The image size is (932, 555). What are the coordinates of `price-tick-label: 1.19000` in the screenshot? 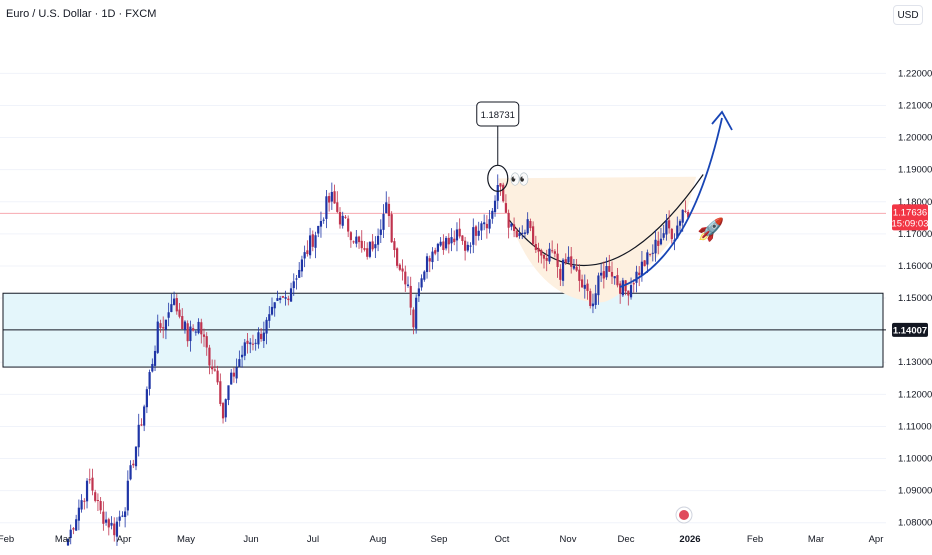 It's located at (915, 170).